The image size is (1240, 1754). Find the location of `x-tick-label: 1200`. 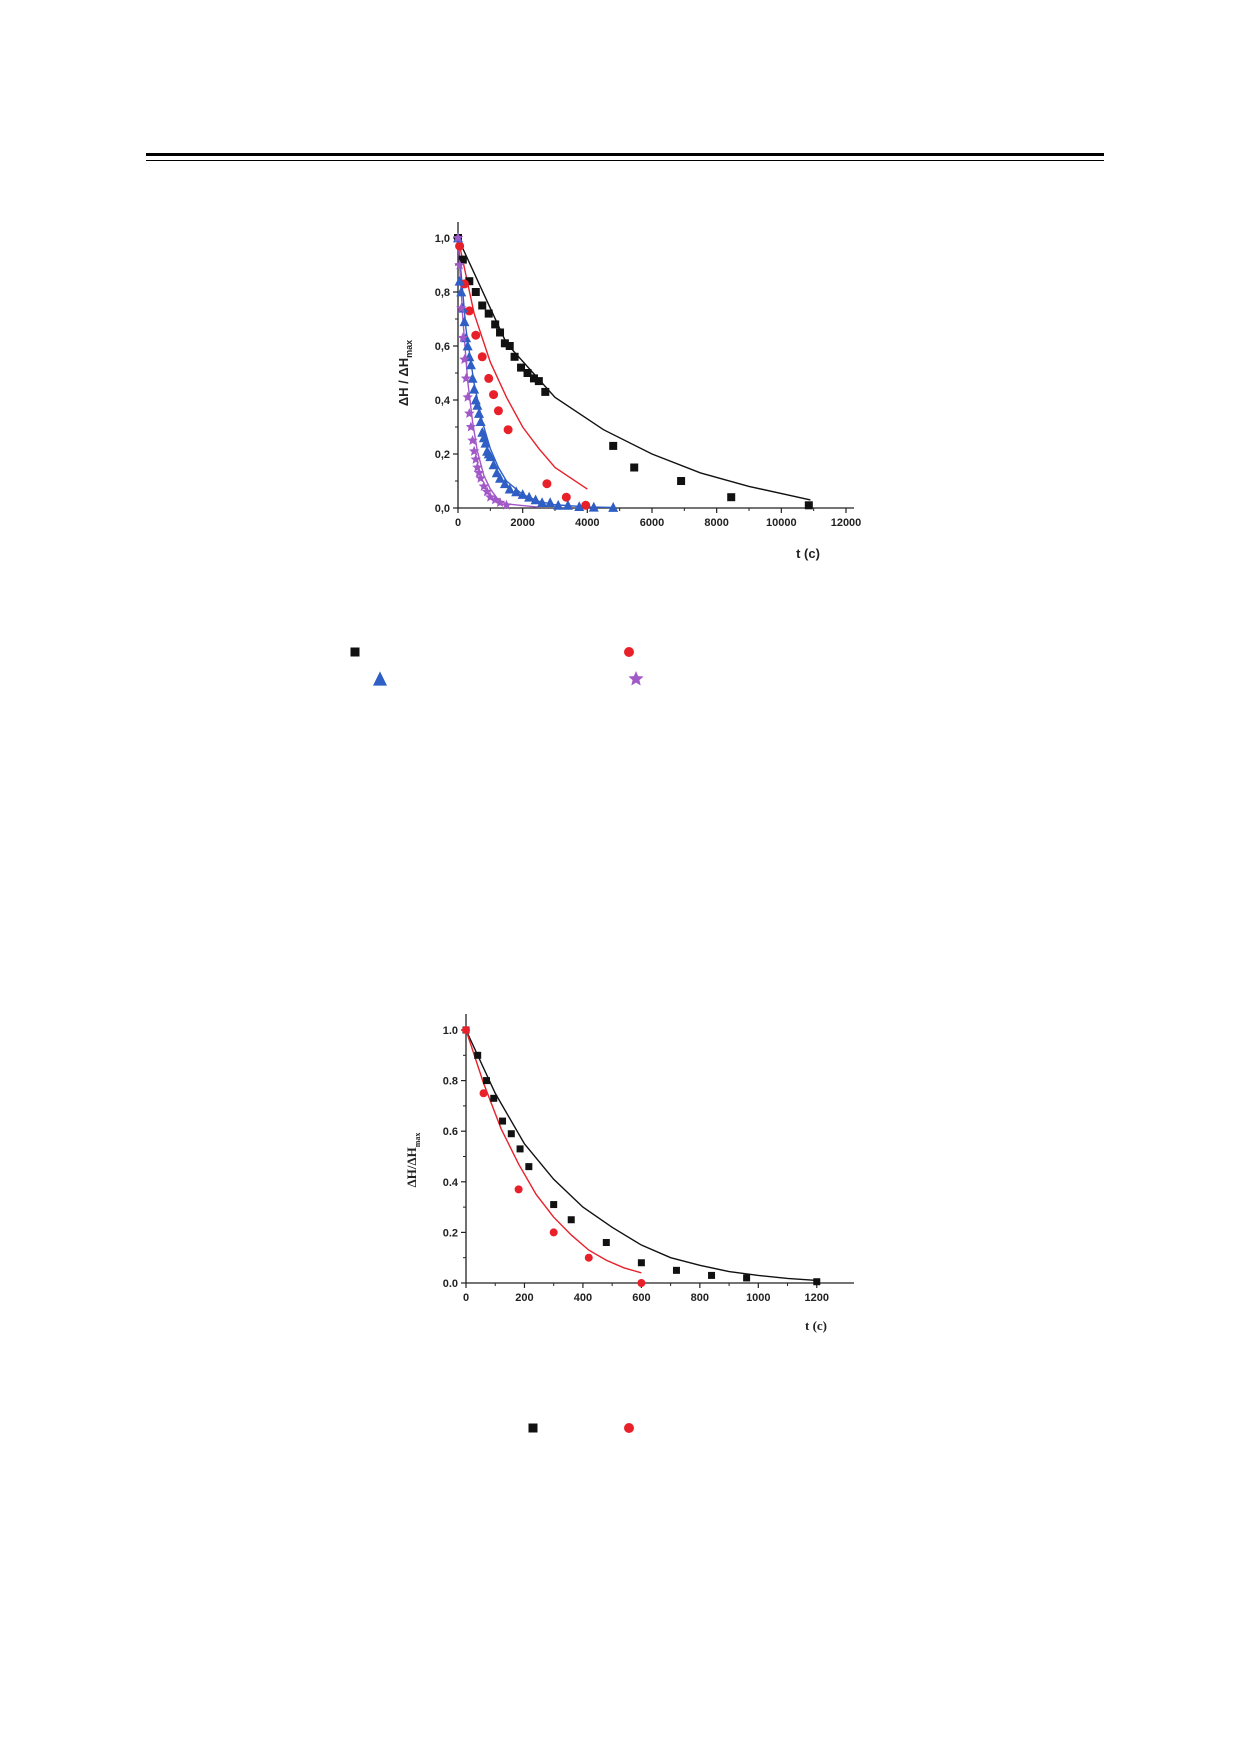

x-tick-label: 1200 is located at coordinates (817, 1298).